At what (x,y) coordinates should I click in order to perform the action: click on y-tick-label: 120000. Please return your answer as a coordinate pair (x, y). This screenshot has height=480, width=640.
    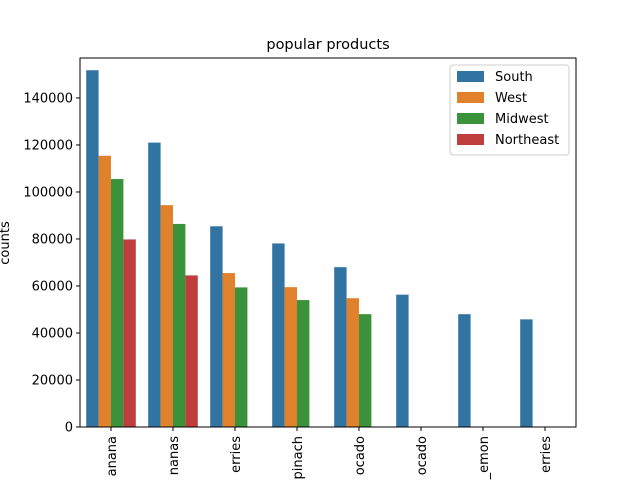
    Looking at the image, I should click on (48, 145).